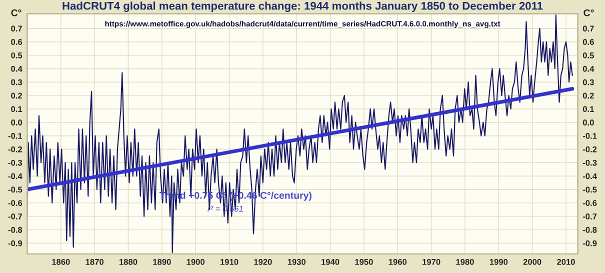  What do you see at coordinates (589, 163) in the screenshot?
I see `y2-tick-label: -0.3` at bounding box center [589, 163].